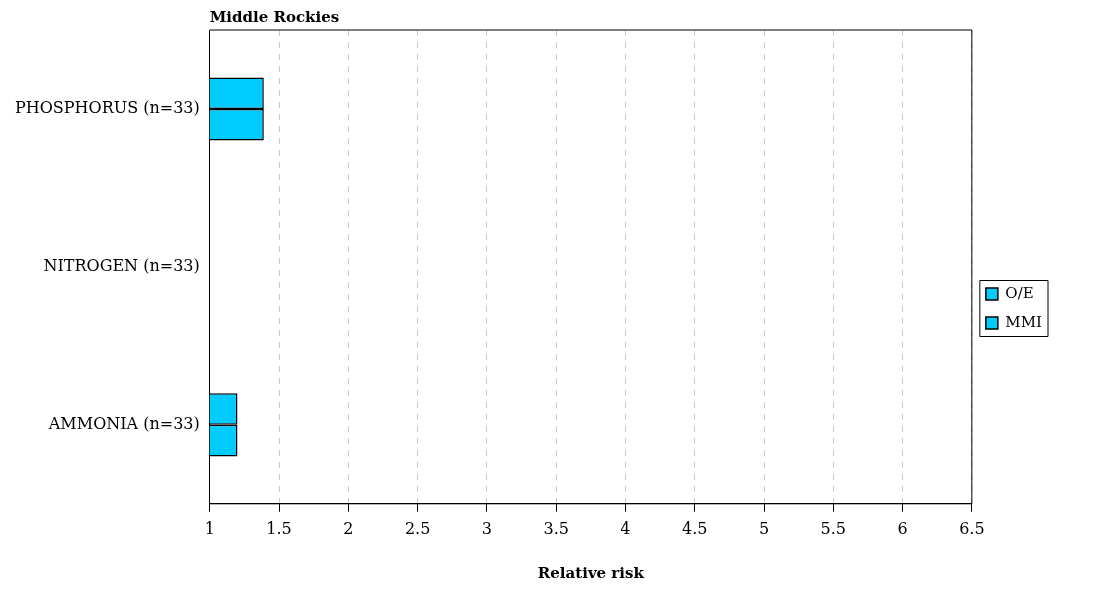 The image size is (1112, 601). I want to click on y-tick-label: NITROGEN (n=33), so click(121, 266).